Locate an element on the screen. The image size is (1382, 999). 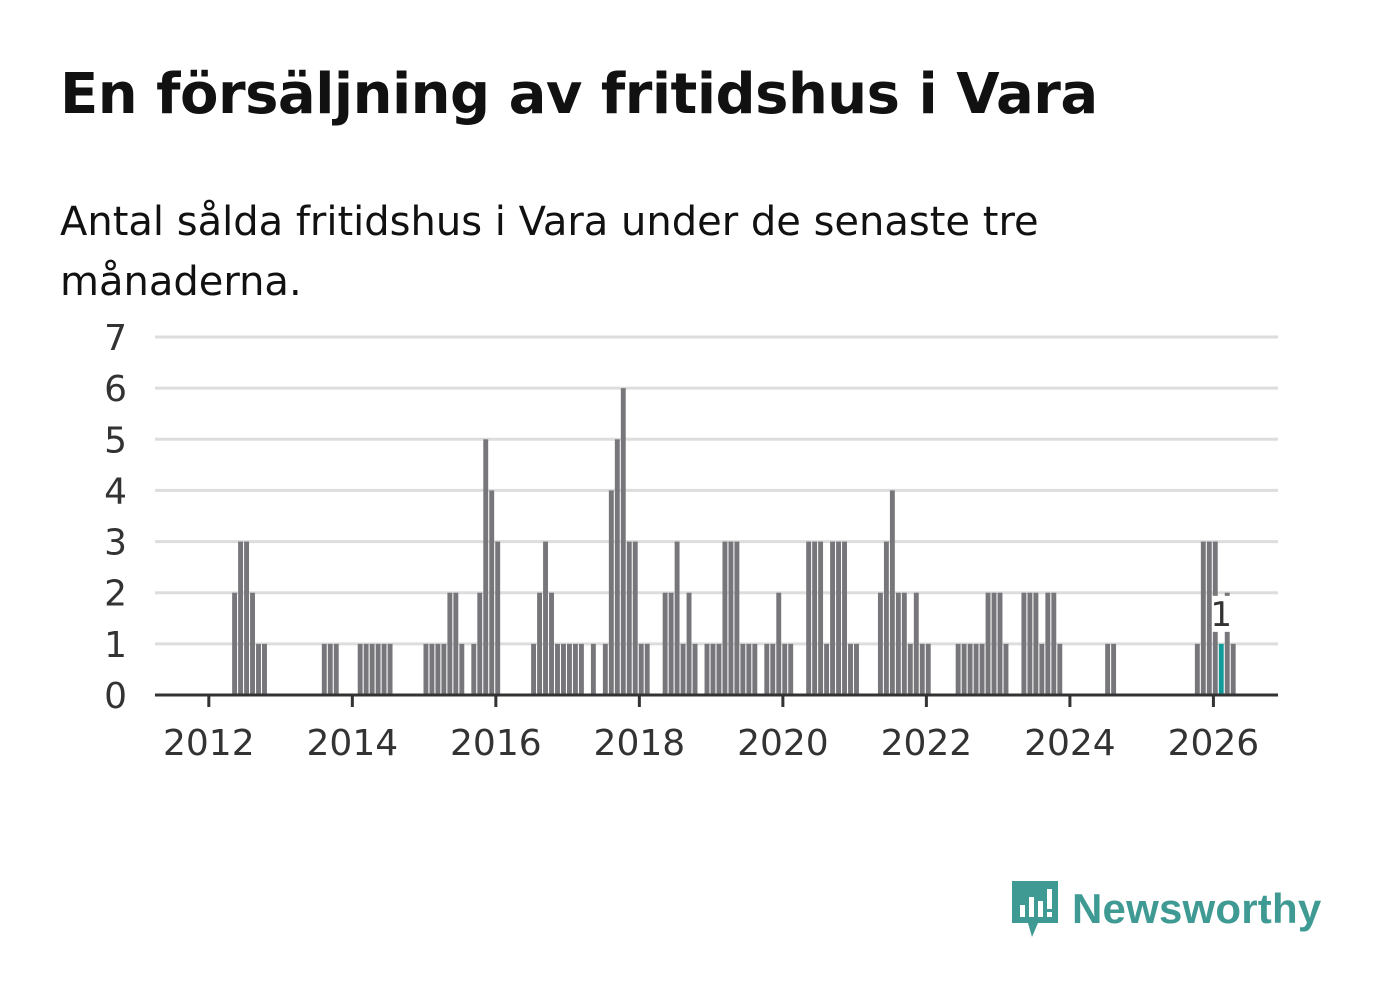
y-tick-label: 2 is located at coordinates (115, 594).